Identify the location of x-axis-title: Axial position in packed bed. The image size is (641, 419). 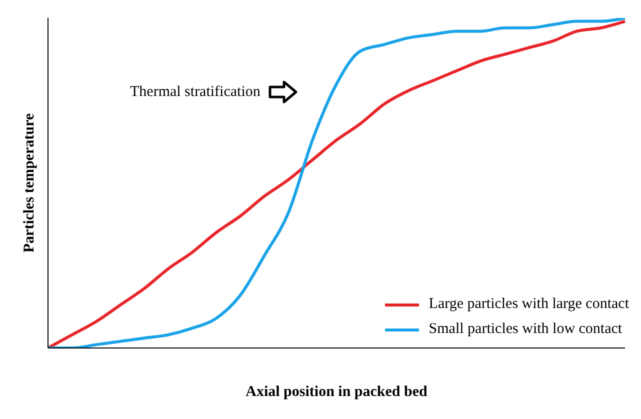
(337, 392).